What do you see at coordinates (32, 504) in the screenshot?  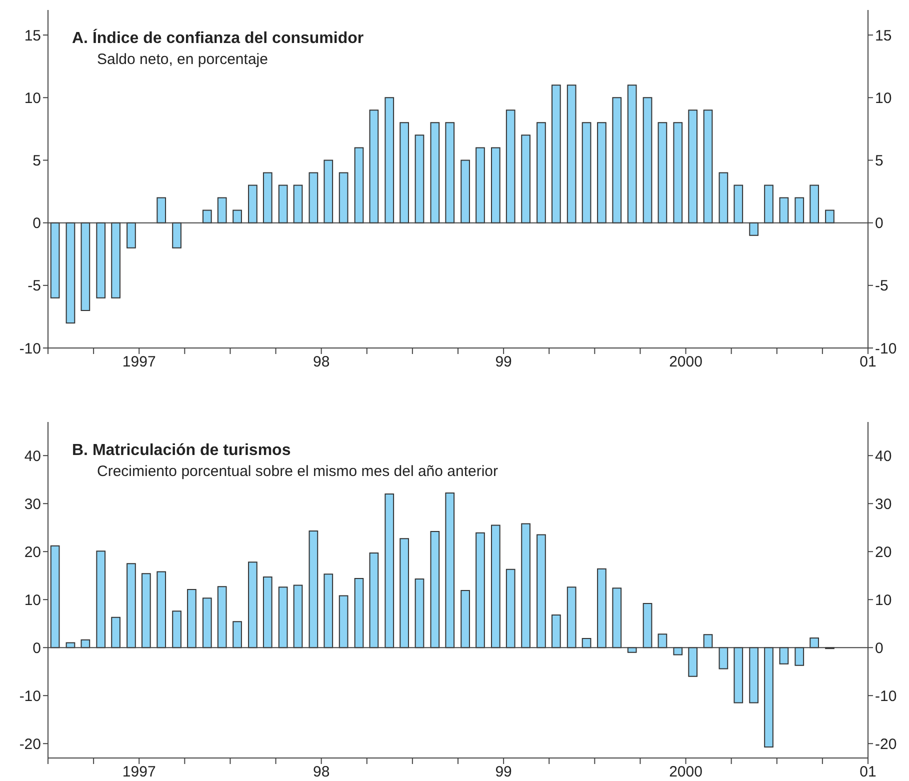 I see `y-tick-label: 30` at bounding box center [32, 504].